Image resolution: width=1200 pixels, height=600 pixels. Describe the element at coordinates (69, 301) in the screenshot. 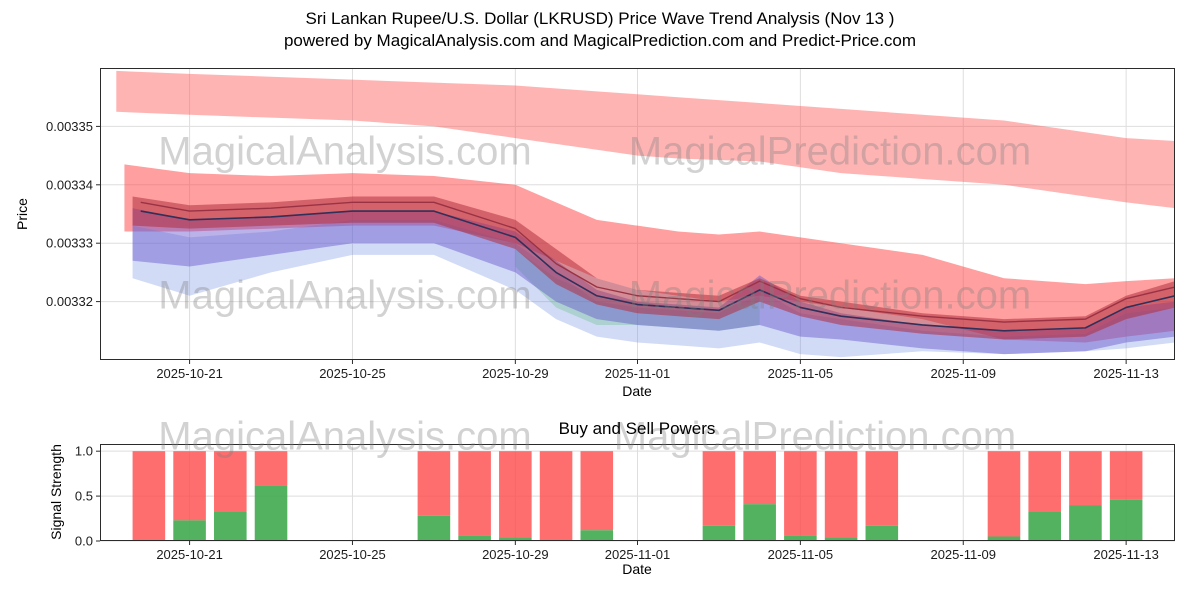

I see `svg-text: 0.00332` at that location.